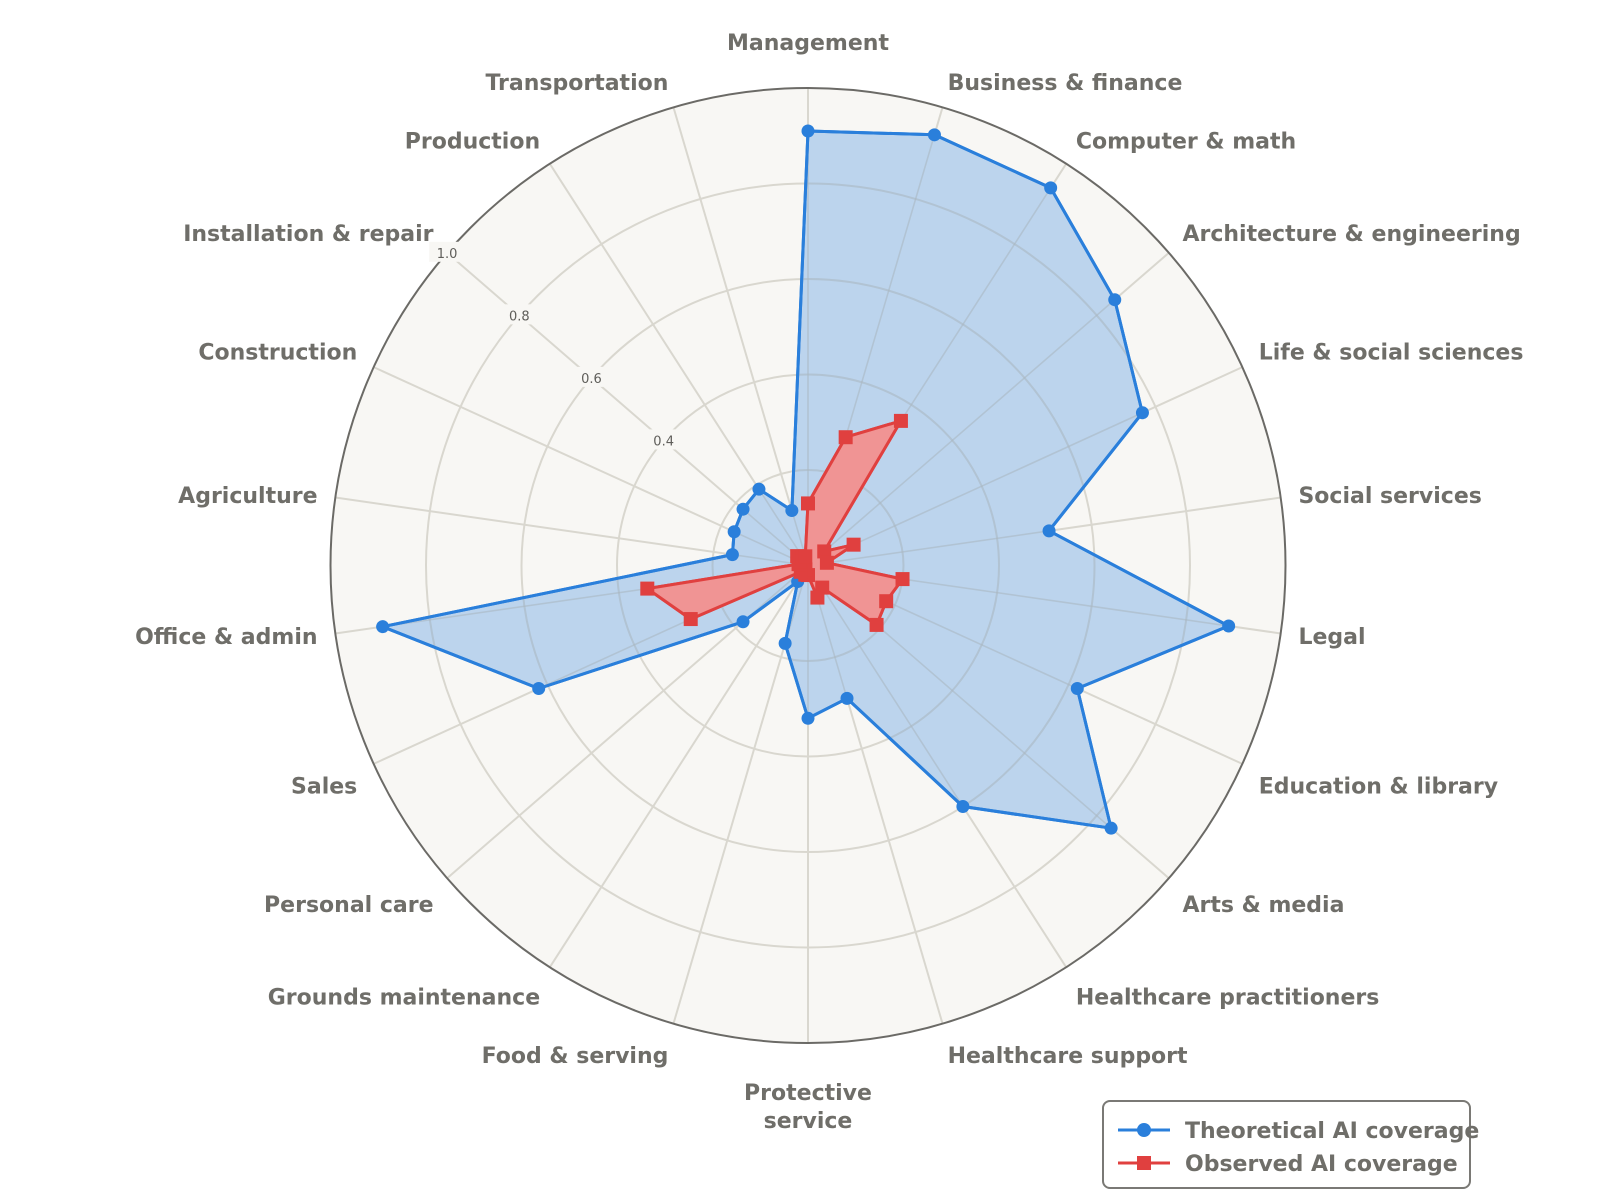  Describe the element at coordinates (404, 997) in the screenshot. I see `category-label: Grounds maintenance` at that location.